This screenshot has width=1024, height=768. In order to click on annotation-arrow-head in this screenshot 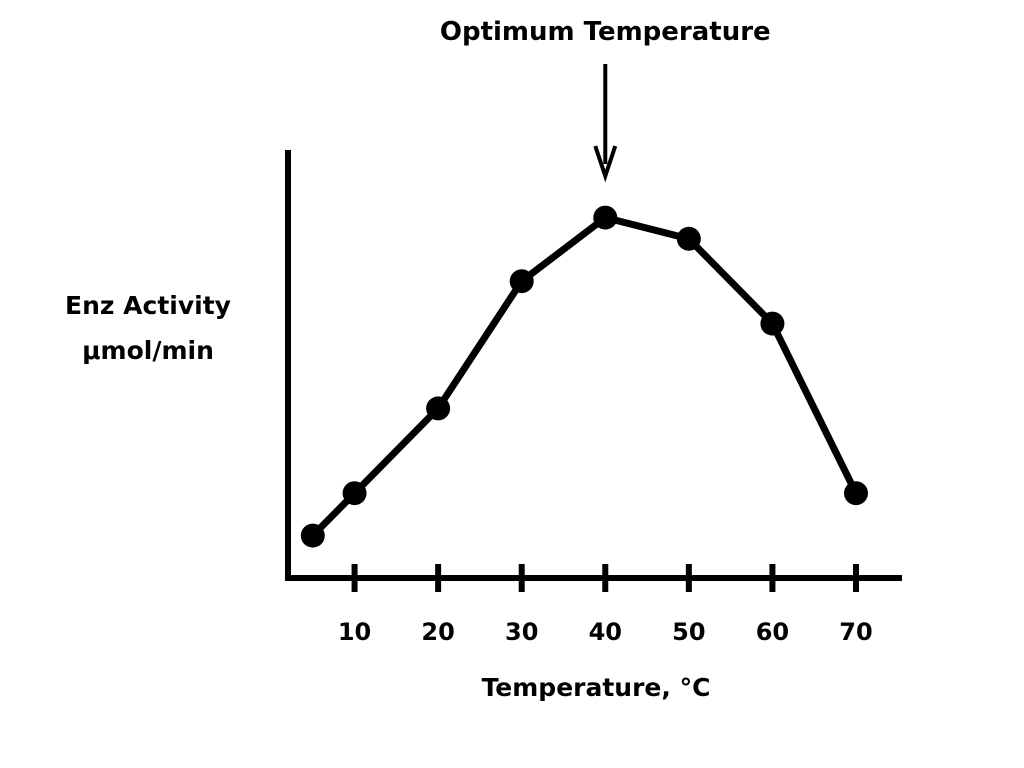, I will do `click(605, 164)`.